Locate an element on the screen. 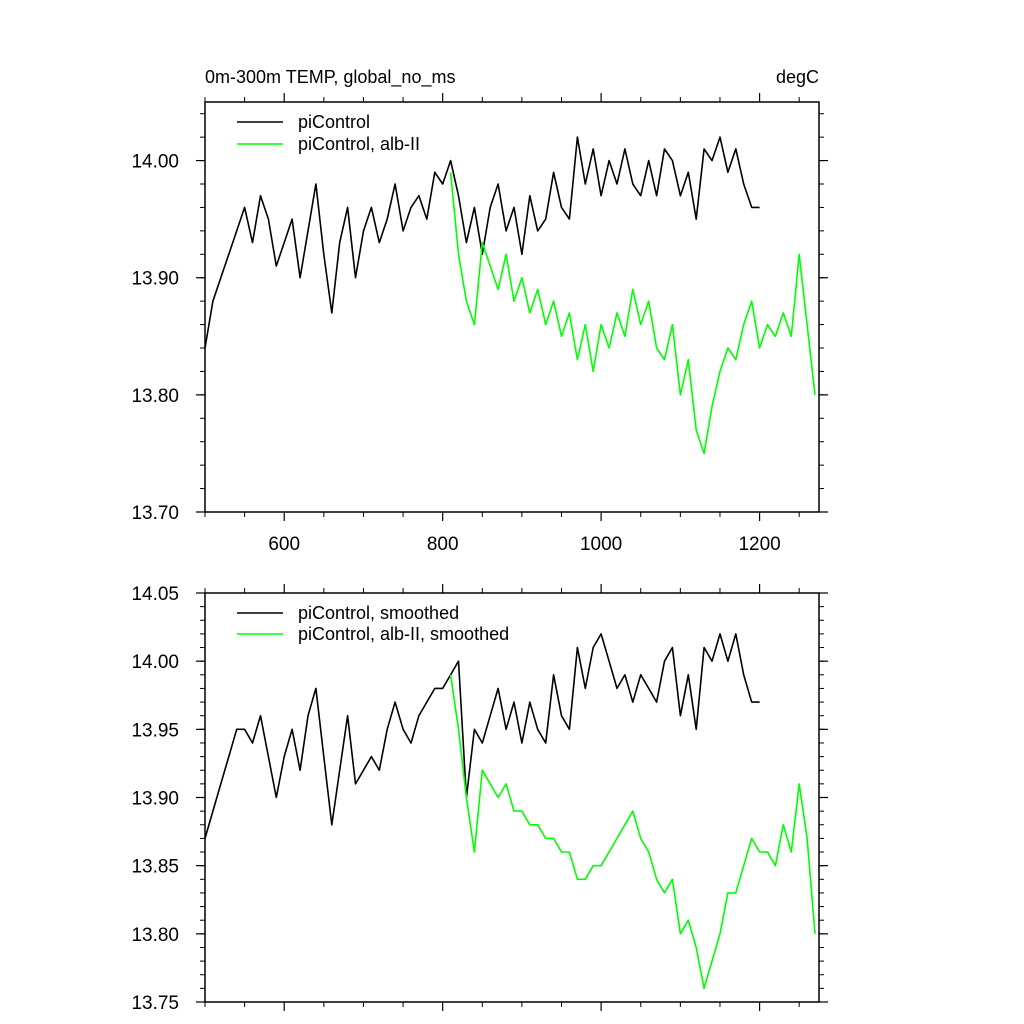 This screenshot has width=1024, height=1024. top-chart-title: 0m-300m TEMP, global_no_ms is located at coordinates (330, 77).